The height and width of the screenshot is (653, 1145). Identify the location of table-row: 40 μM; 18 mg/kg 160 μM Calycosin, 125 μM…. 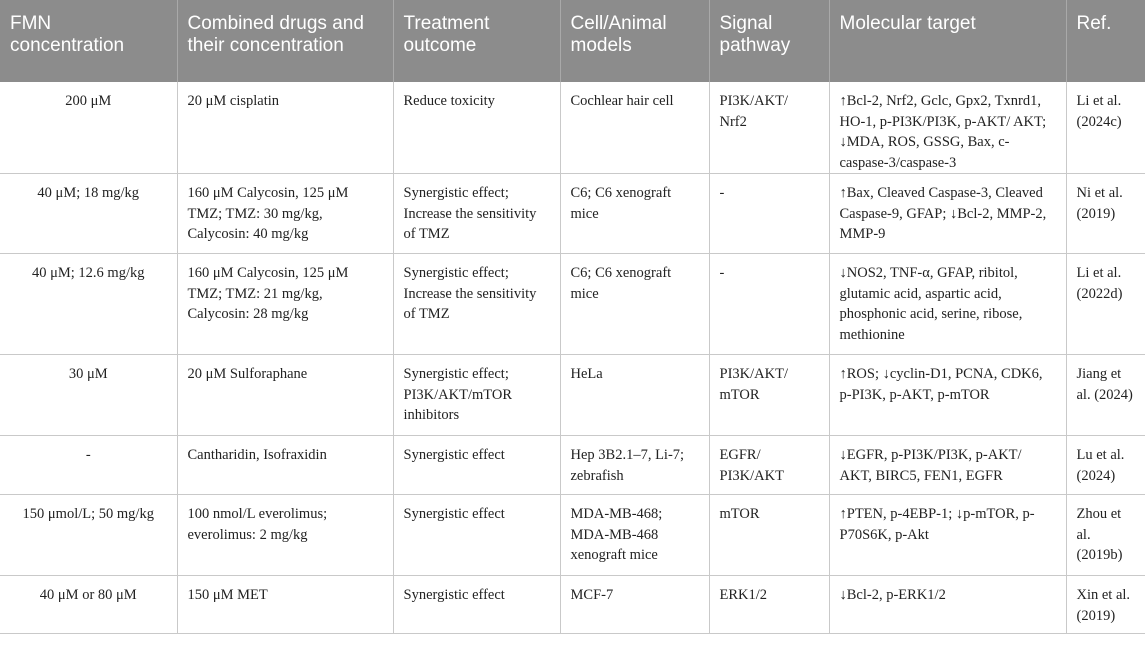
(572, 213).